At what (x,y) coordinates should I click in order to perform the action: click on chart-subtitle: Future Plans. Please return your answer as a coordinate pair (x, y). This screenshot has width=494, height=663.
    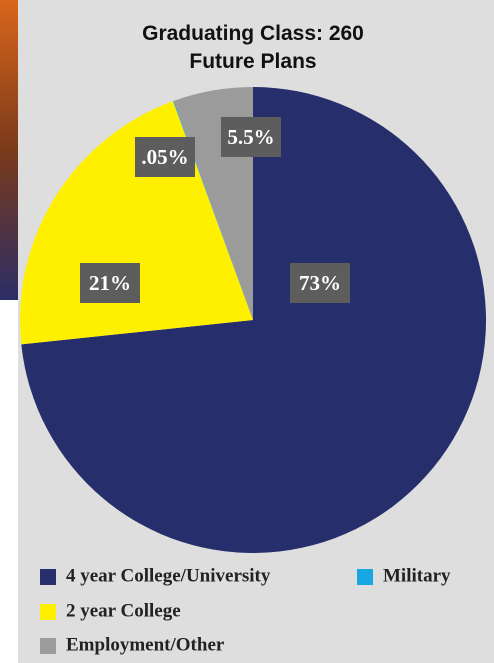
    Looking at the image, I should click on (252, 61).